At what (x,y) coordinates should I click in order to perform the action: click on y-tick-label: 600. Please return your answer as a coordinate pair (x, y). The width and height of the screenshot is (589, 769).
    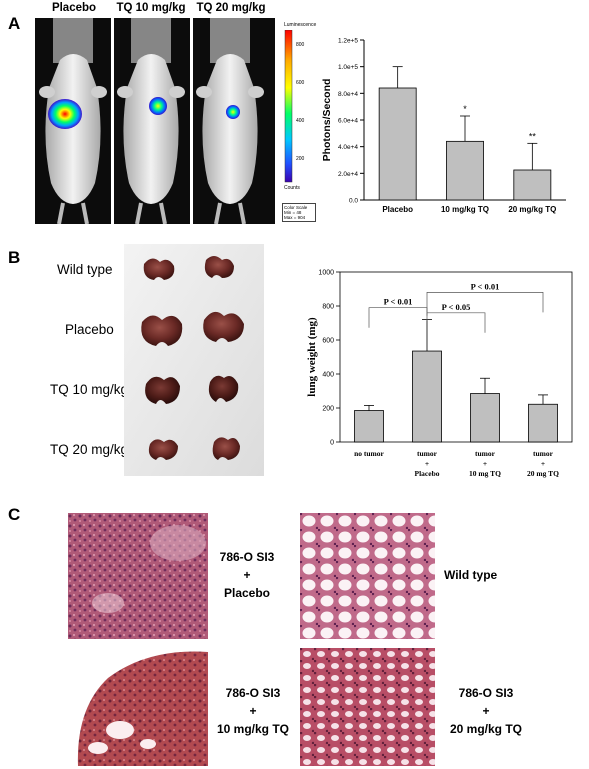
    Looking at the image, I should click on (328, 341).